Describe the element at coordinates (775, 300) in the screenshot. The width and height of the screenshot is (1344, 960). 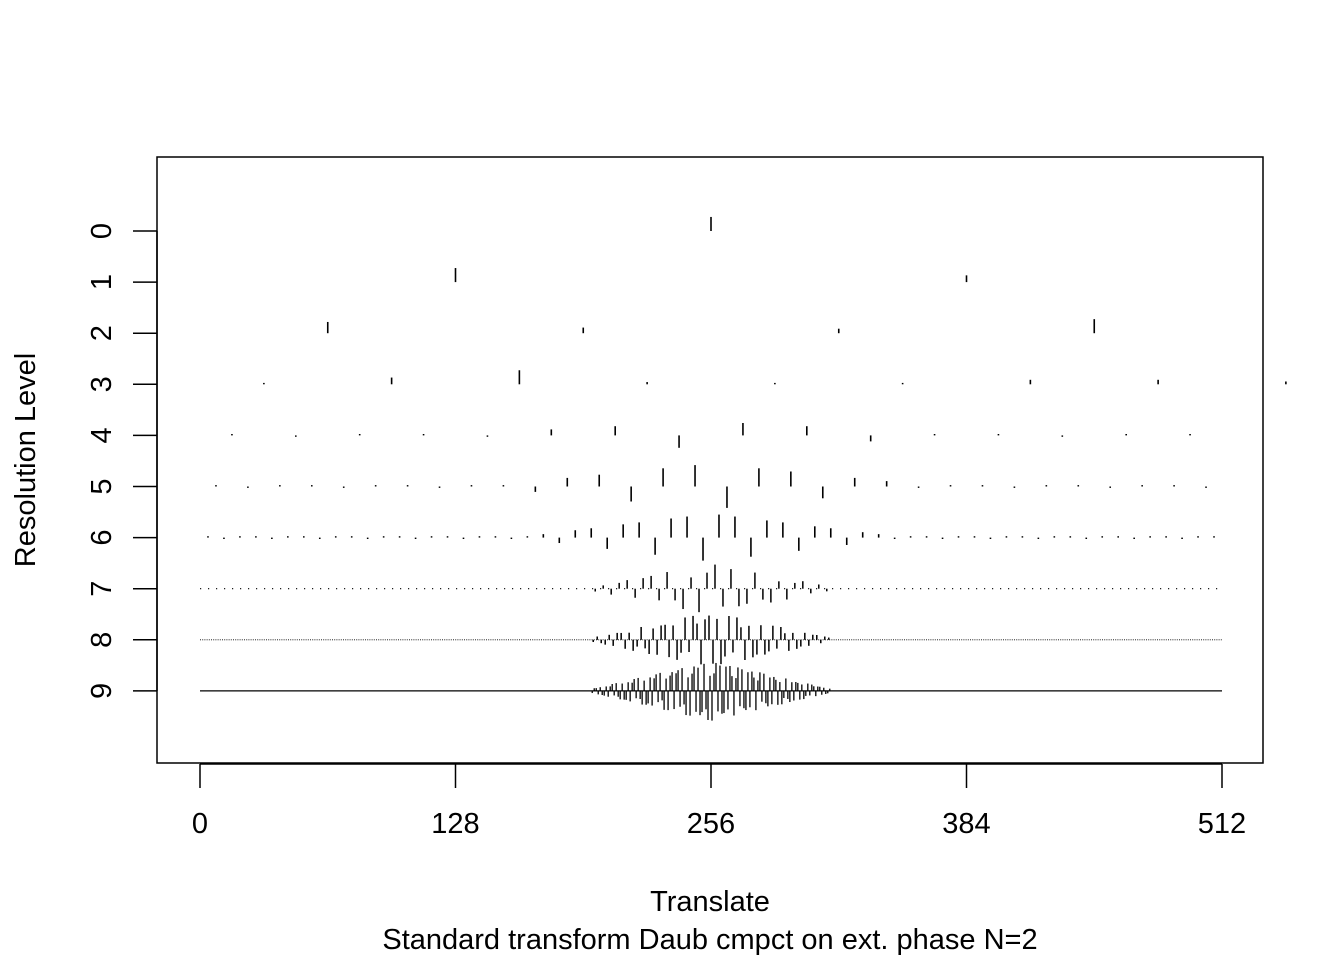
I see `coefficient-bars` at that location.